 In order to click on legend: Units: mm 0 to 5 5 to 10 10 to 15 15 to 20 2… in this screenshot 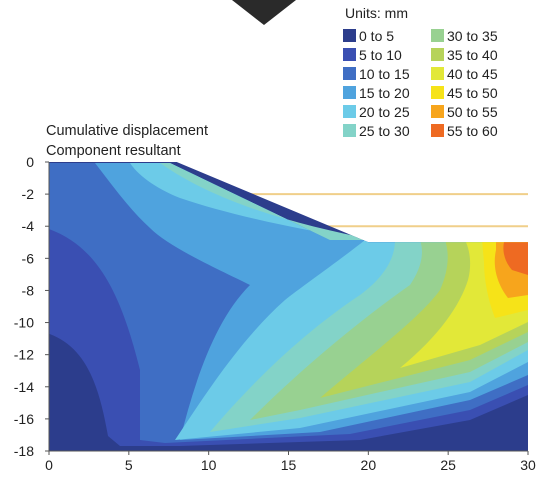, I will do `click(420, 72)`.